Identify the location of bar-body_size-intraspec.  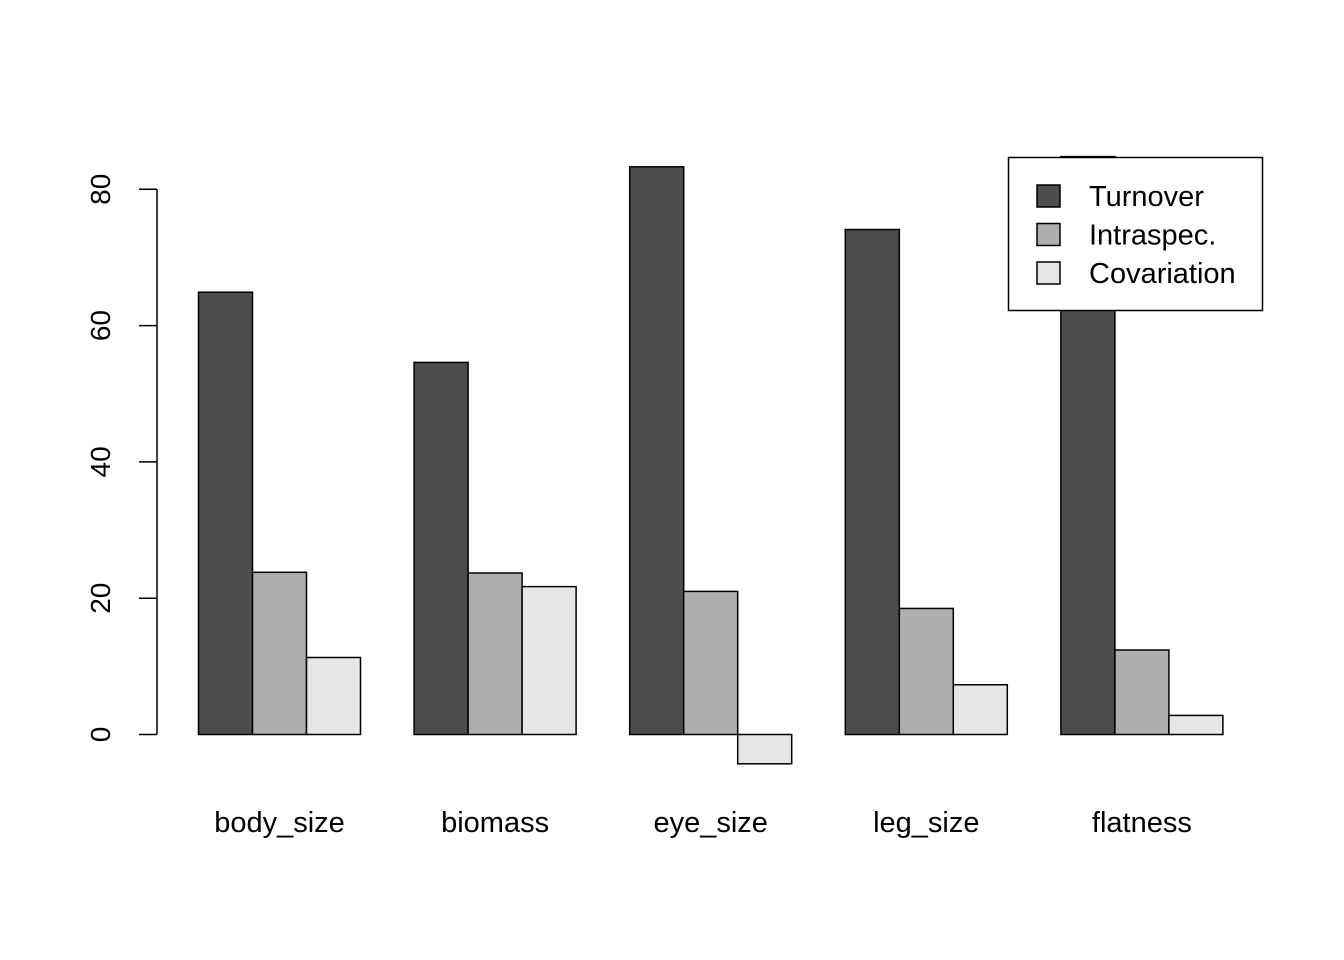
(279, 653).